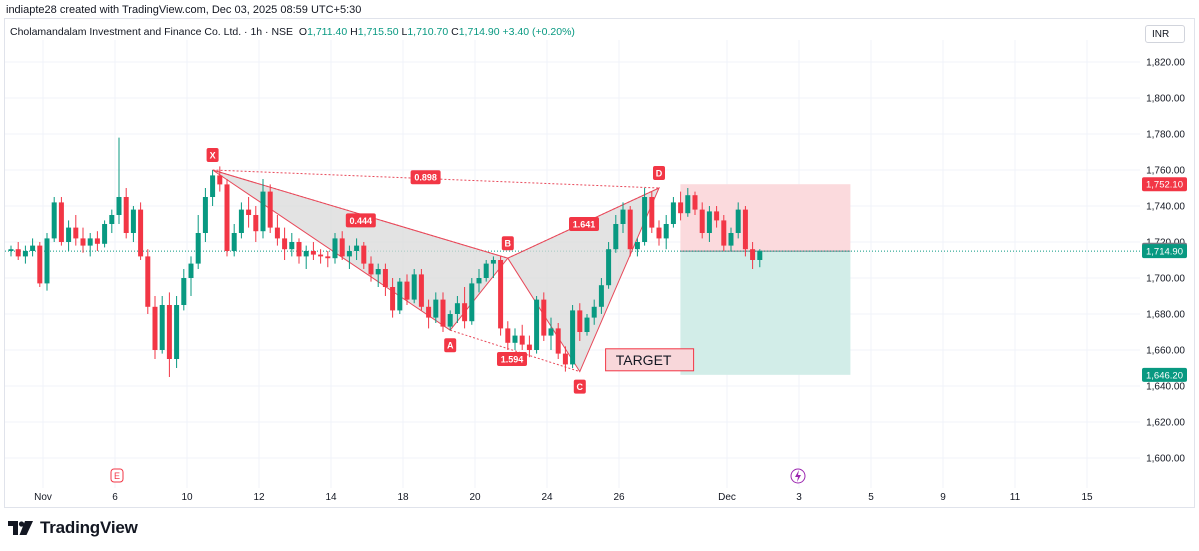 The height and width of the screenshot is (551, 1199). Describe the element at coordinates (404, 32) in the screenshot. I see `low-label: L` at that location.